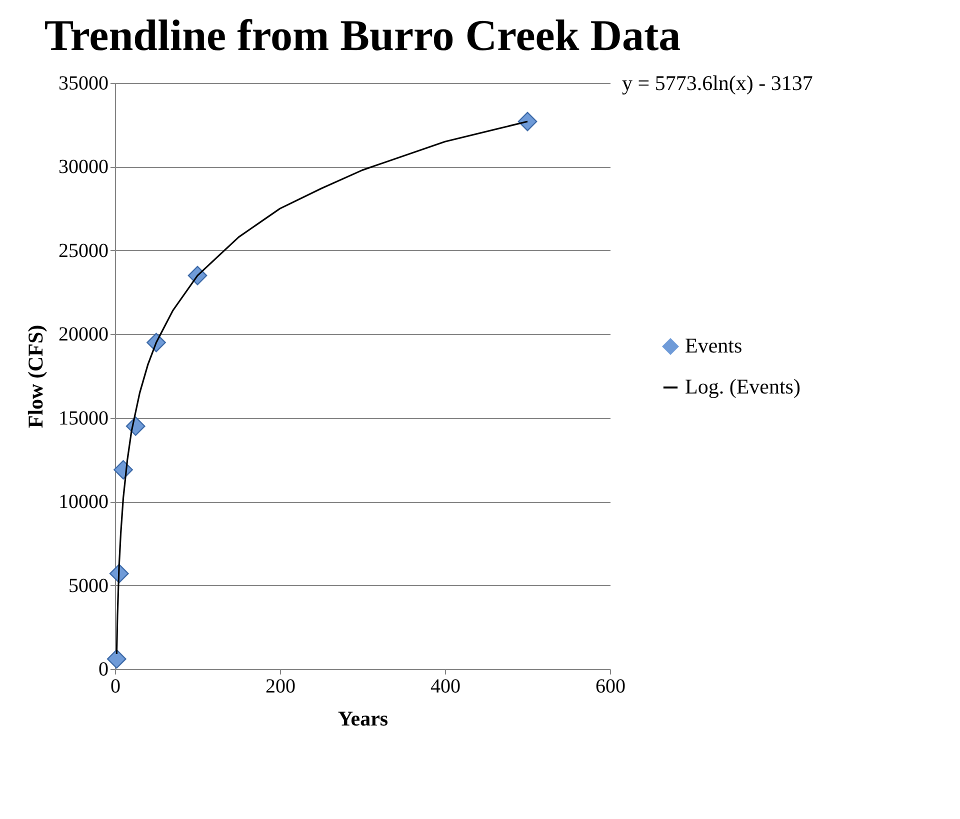 The width and height of the screenshot is (960, 819). What do you see at coordinates (611, 687) in the screenshot?
I see `x-tick-label: 600` at bounding box center [611, 687].